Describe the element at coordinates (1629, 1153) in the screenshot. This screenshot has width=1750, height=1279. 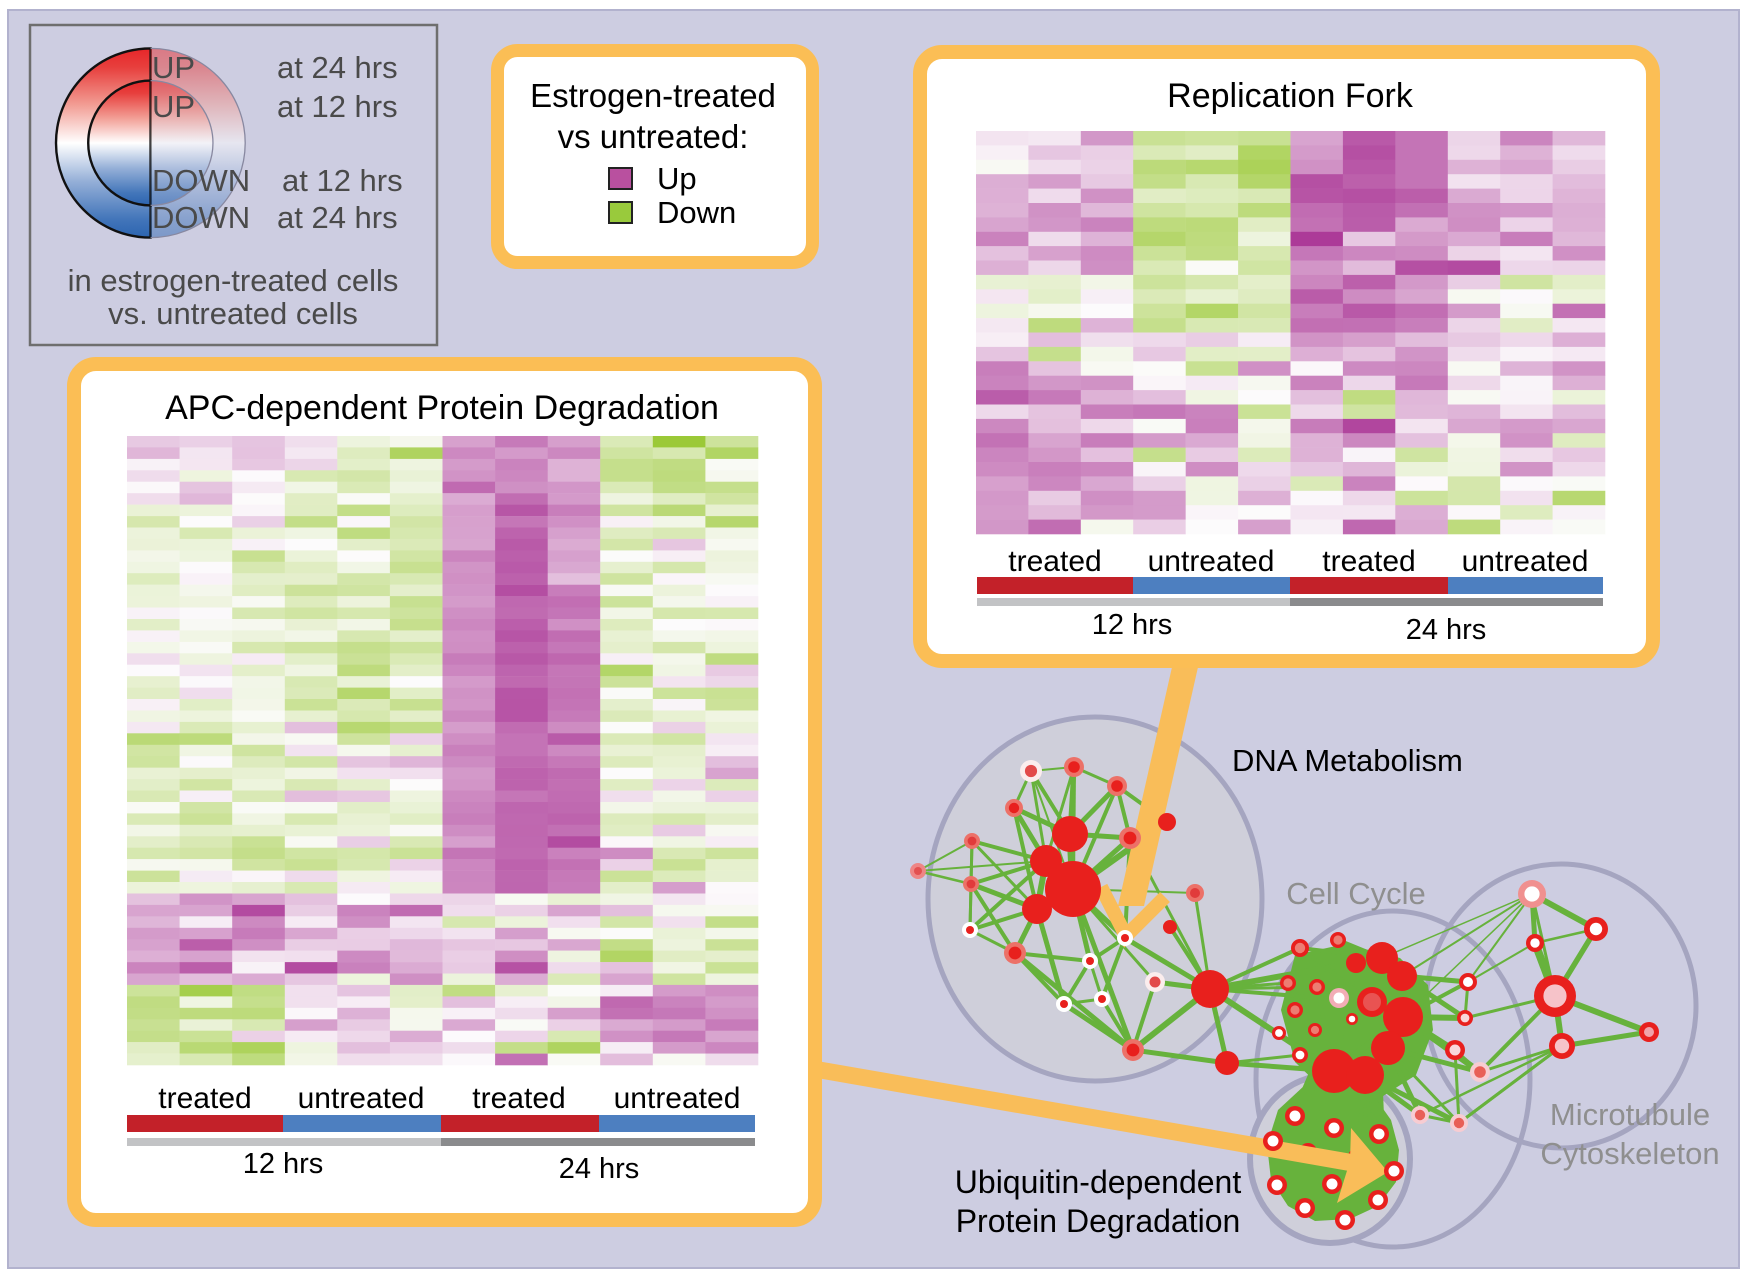
I see `svg-text: Cytoskeleton` at that location.